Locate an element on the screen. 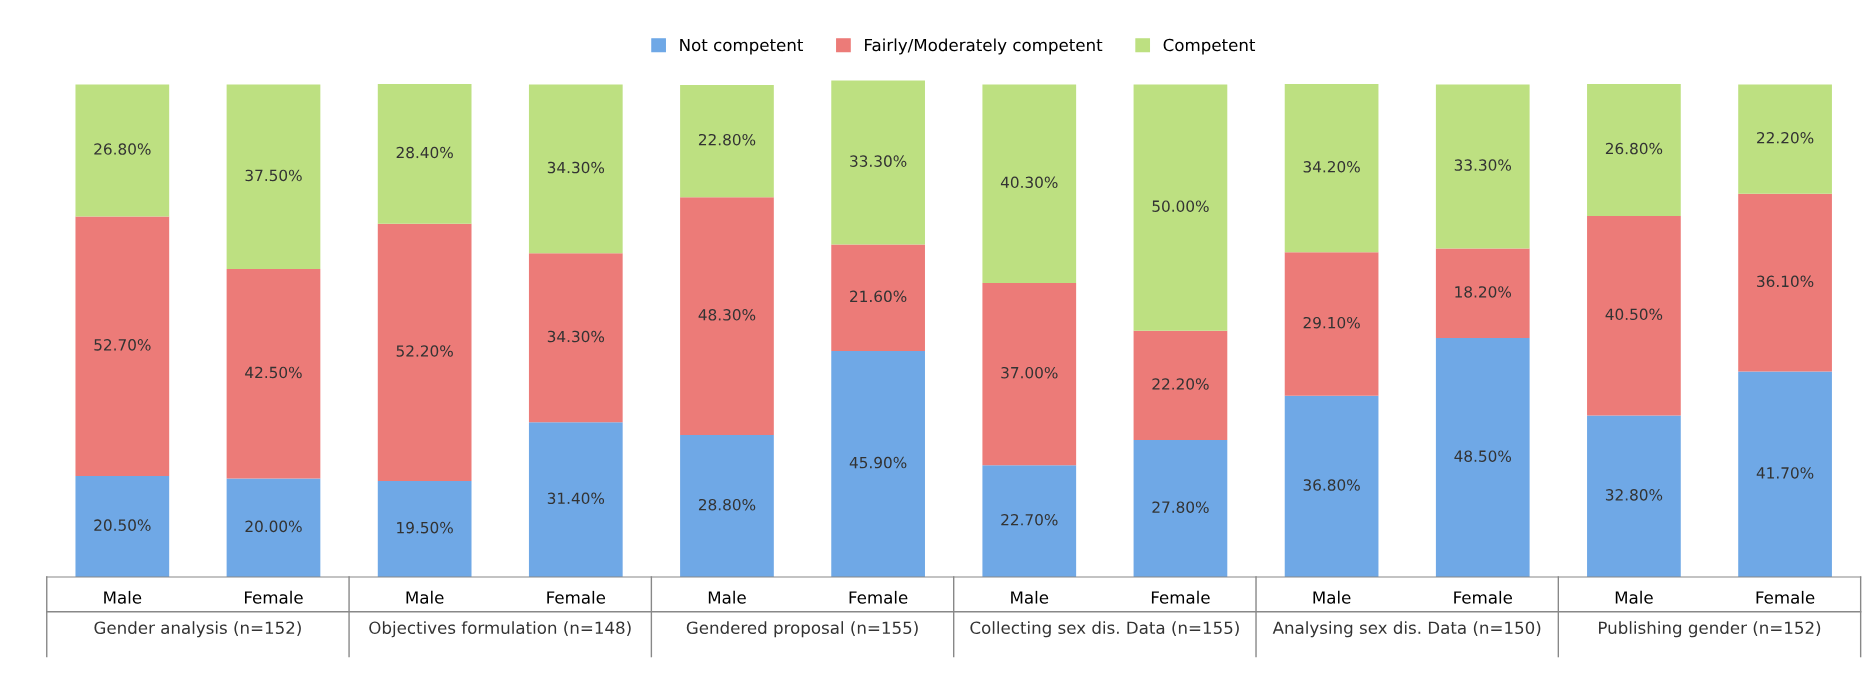  data-label: 28.40% is located at coordinates (424, 152).